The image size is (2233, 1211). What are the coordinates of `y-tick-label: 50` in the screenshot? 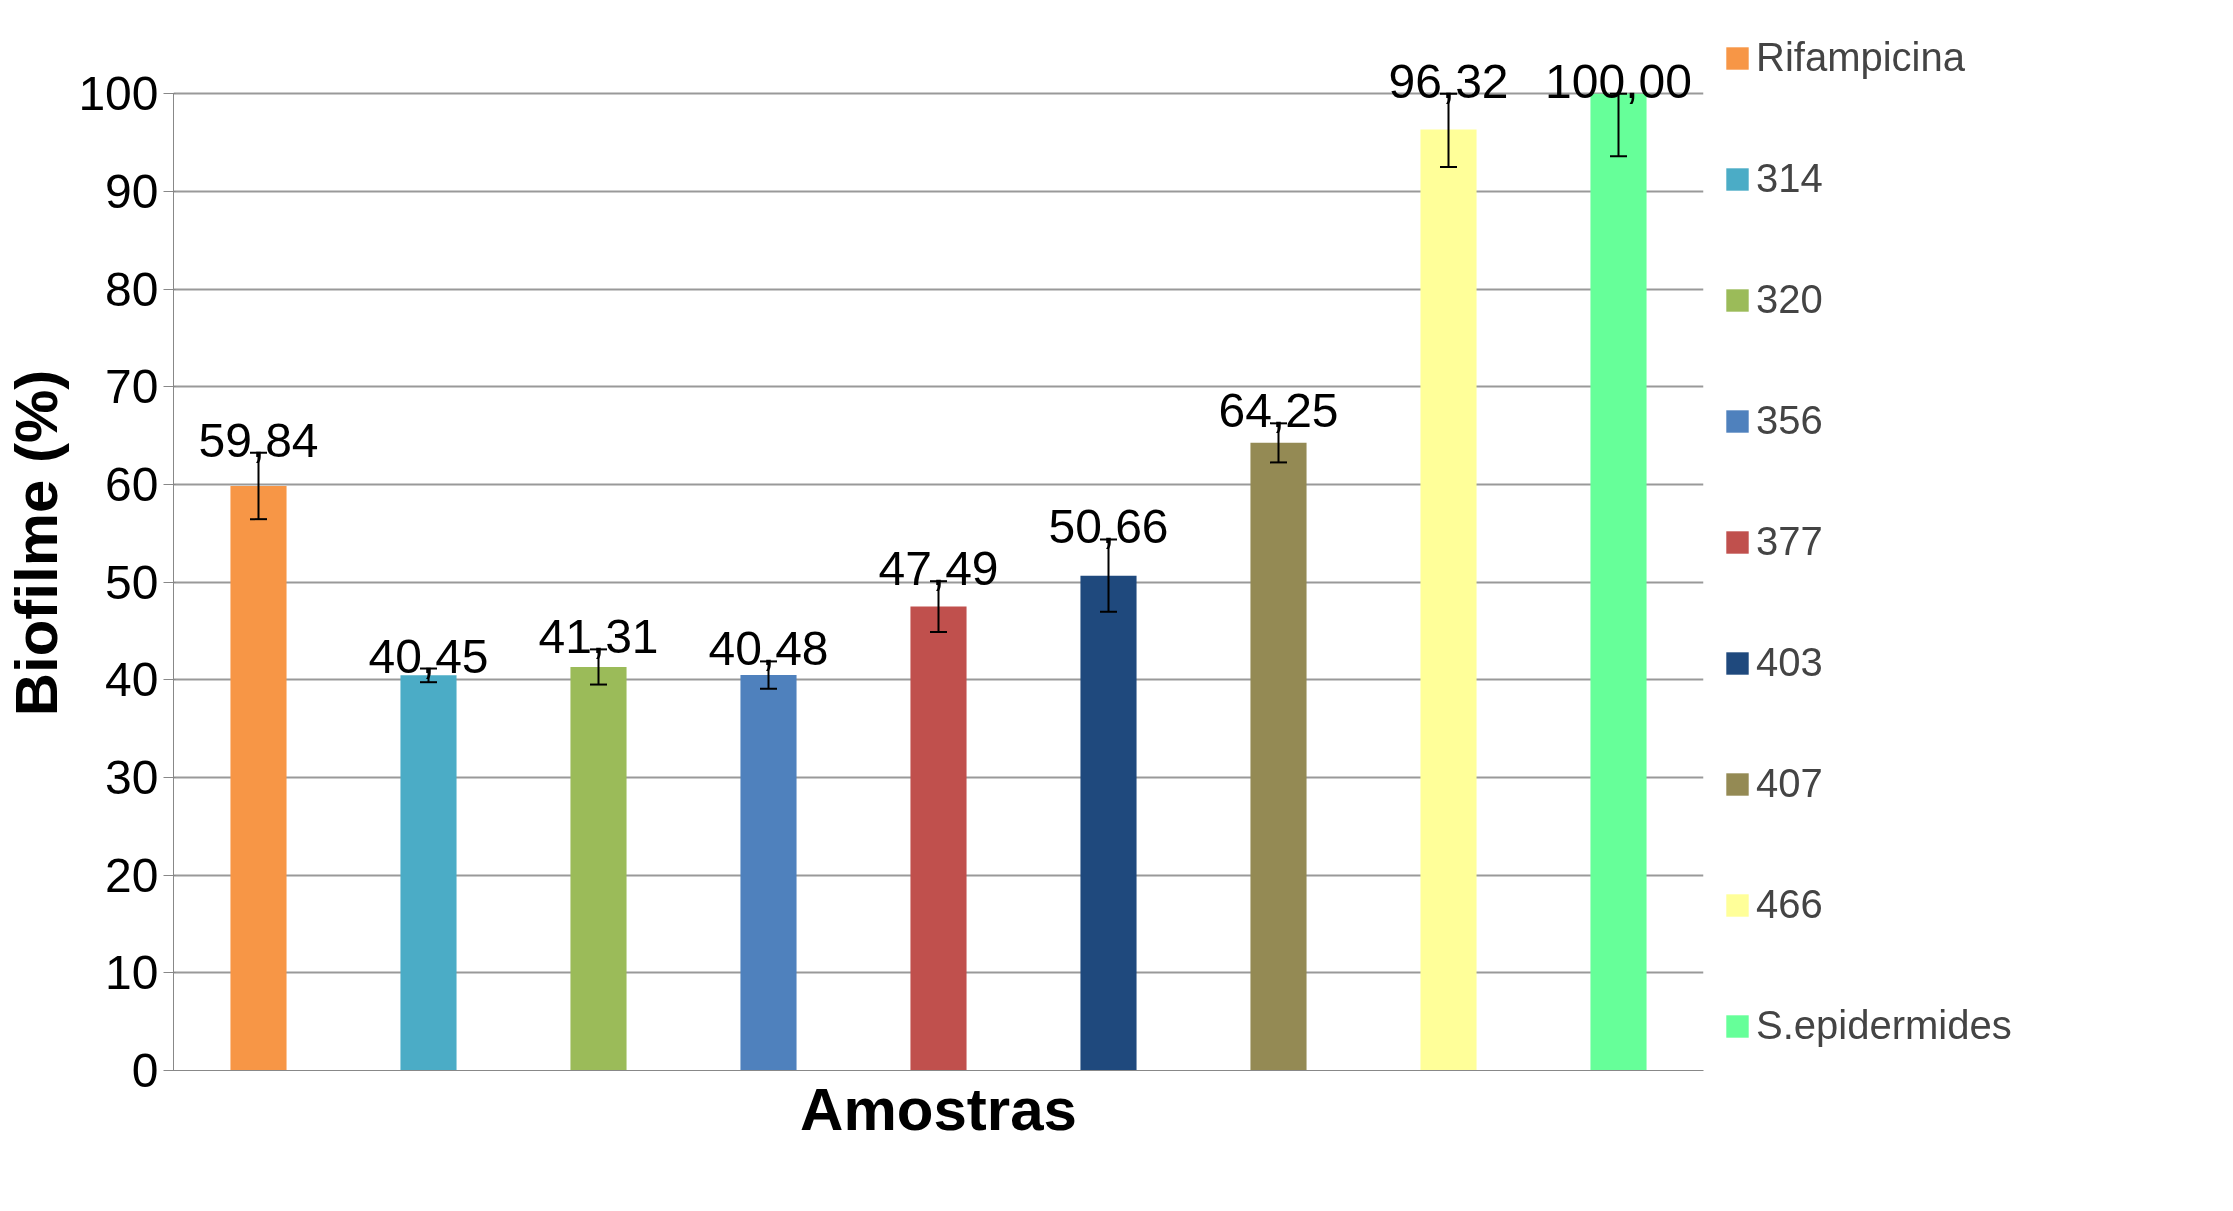 It's located at (132, 582).